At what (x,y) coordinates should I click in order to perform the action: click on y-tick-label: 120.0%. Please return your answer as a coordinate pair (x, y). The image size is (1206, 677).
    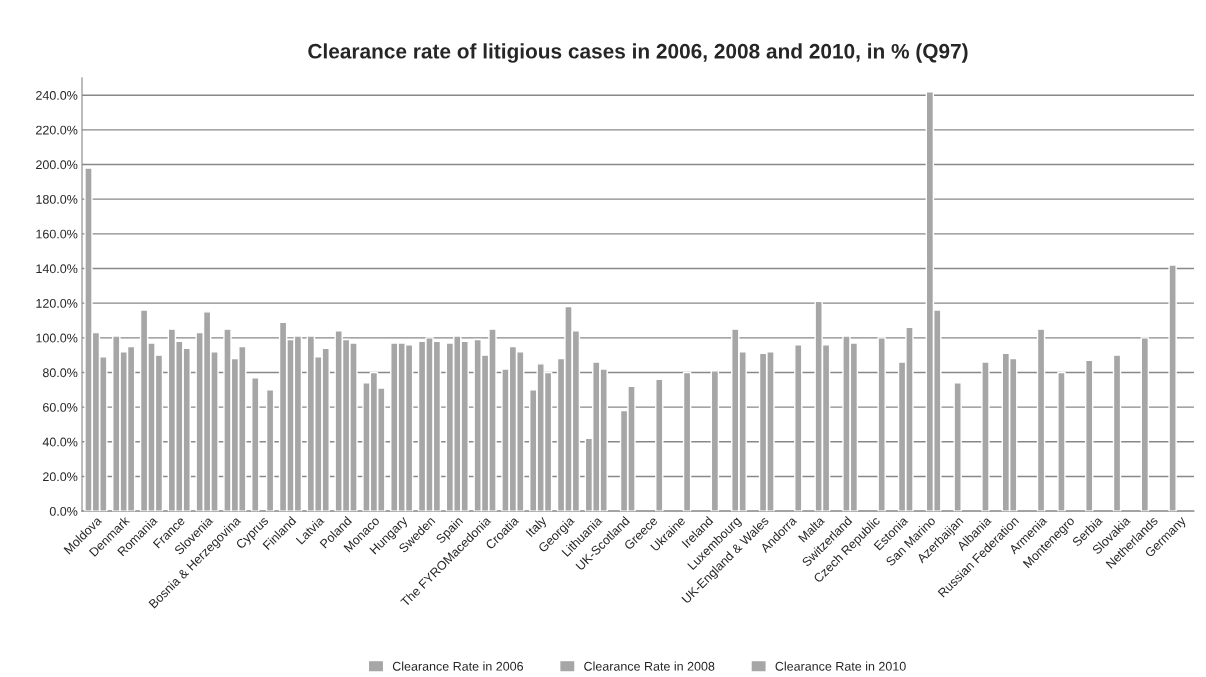
    Looking at the image, I should click on (57, 303).